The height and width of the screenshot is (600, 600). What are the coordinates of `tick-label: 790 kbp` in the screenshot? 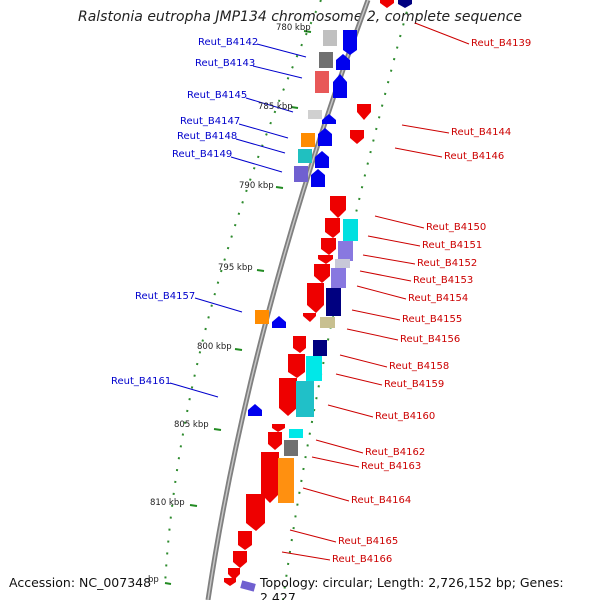 It's located at (256, 186).